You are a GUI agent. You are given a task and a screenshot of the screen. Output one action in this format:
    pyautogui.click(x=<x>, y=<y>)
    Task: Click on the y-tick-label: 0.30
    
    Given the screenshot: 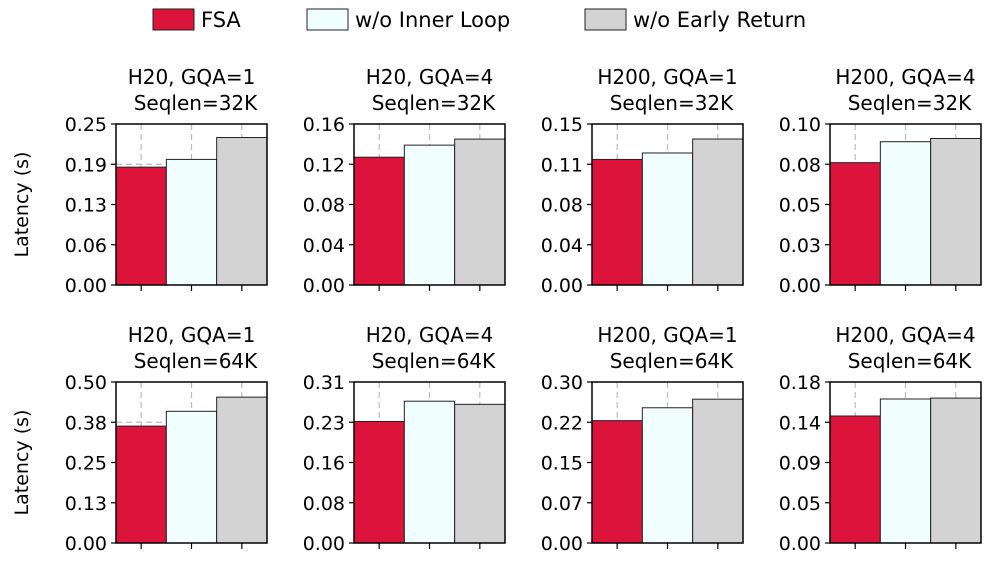 What is the action you would take?
    pyautogui.click(x=562, y=383)
    